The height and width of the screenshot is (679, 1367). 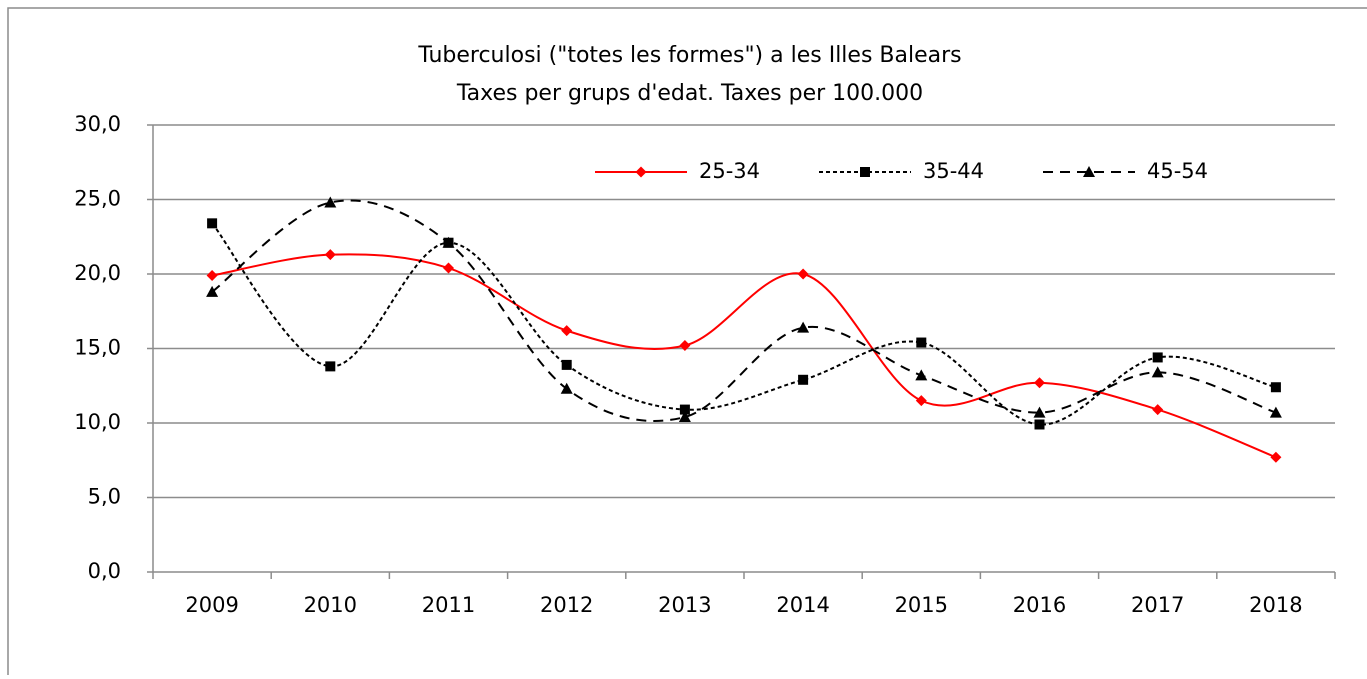 What do you see at coordinates (1039, 605) in the screenshot?
I see `x-tick-label: 2016` at bounding box center [1039, 605].